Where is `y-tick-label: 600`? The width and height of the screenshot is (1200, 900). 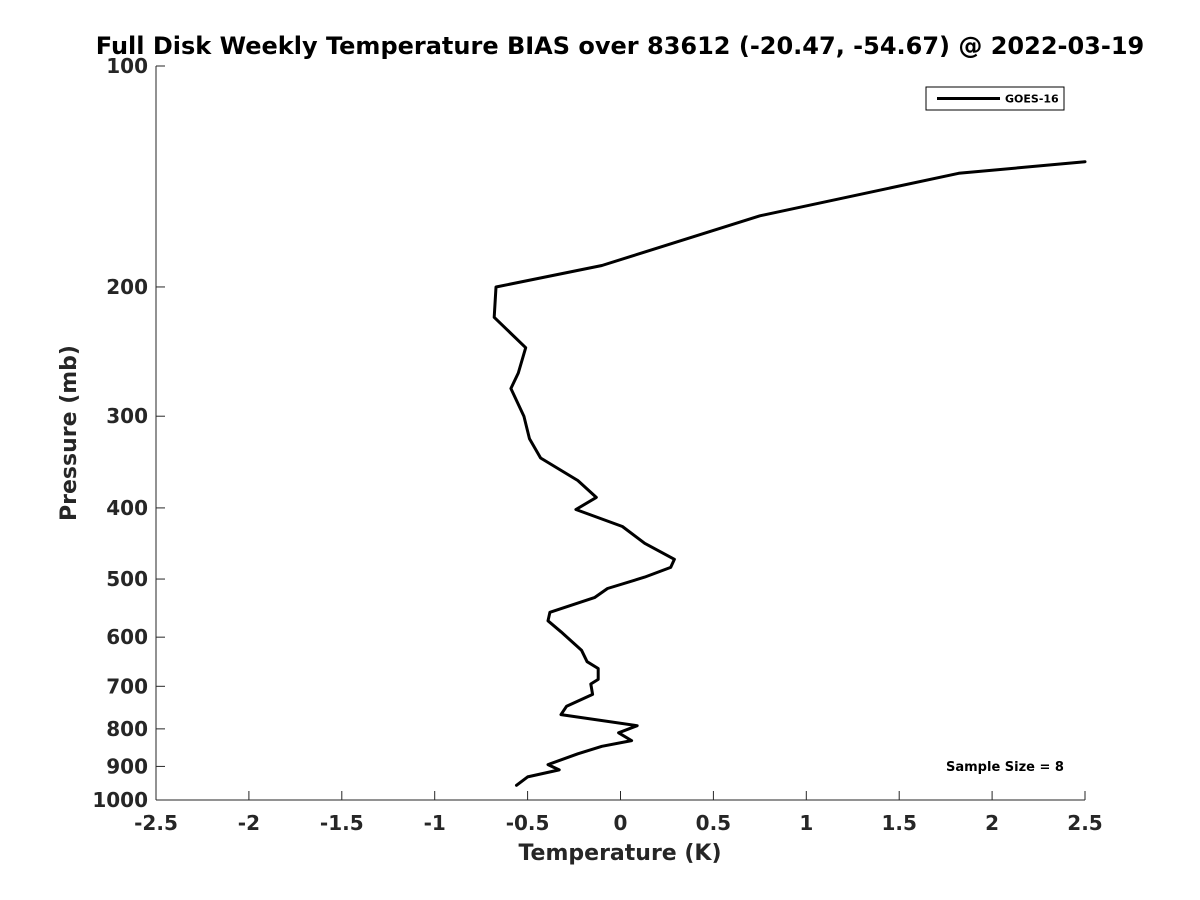
y-tick-label: 600 is located at coordinates (127, 637).